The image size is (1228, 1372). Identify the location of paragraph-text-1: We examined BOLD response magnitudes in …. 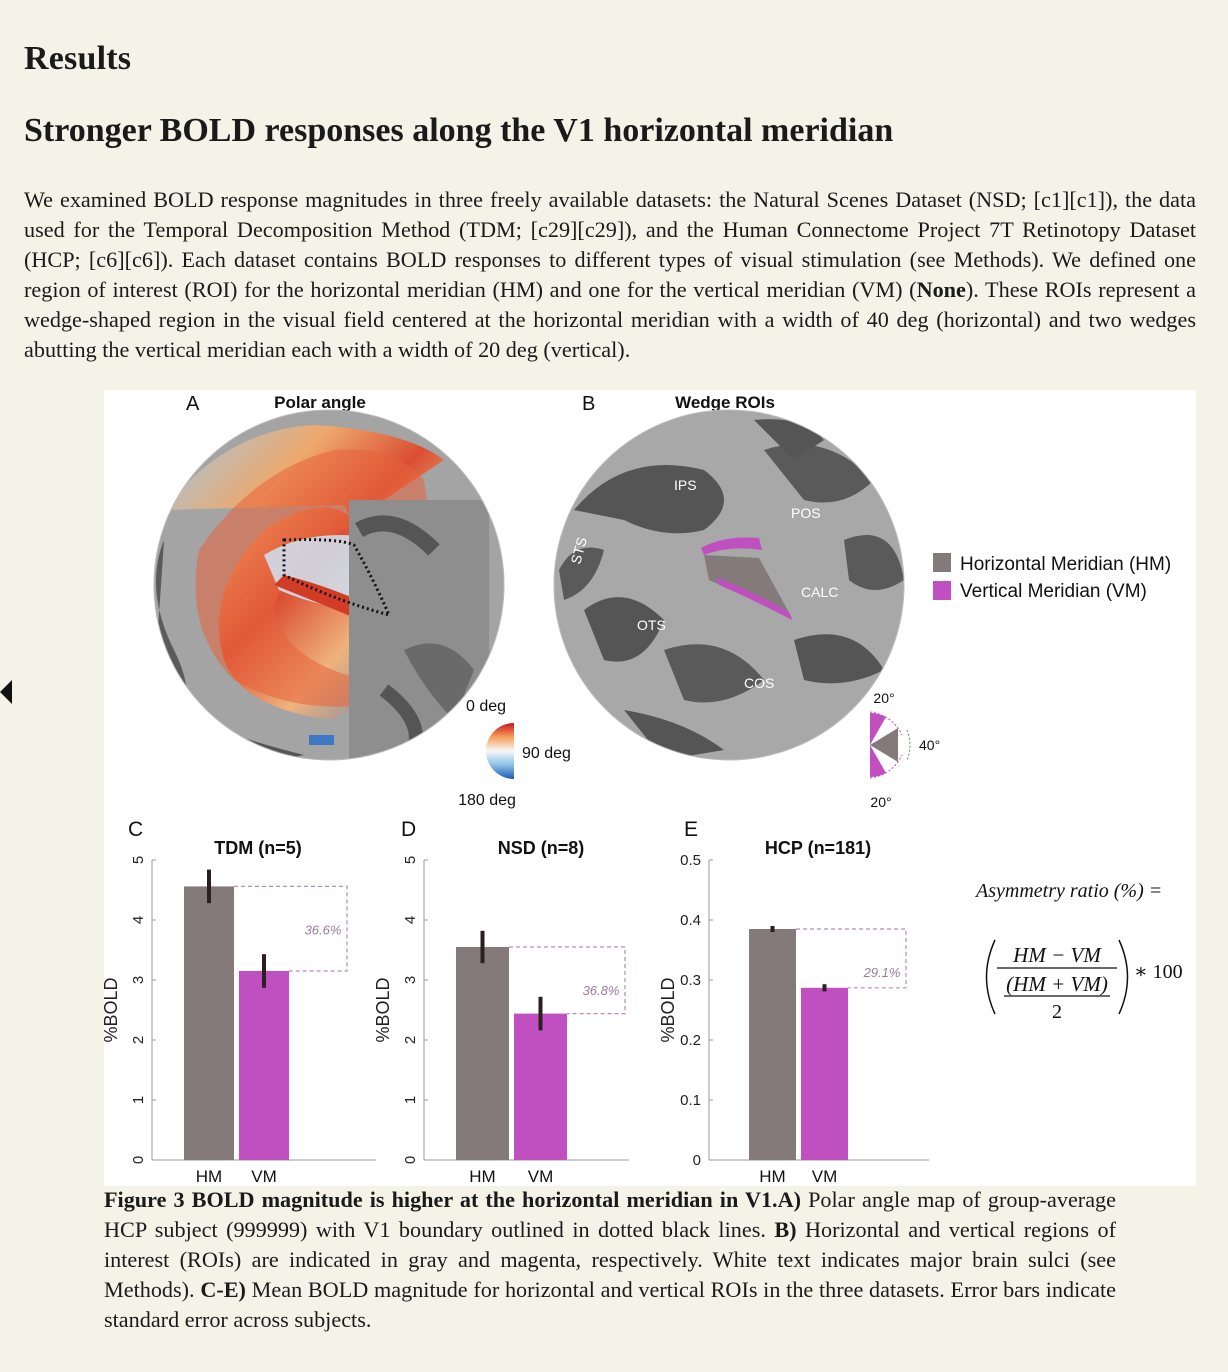
(610, 244).